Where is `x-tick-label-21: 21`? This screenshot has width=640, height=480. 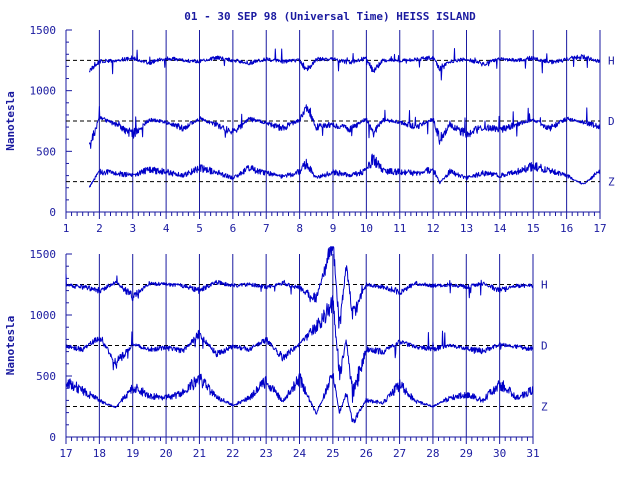
x-tick-label-21: 21 is located at coordinates (199, 453).